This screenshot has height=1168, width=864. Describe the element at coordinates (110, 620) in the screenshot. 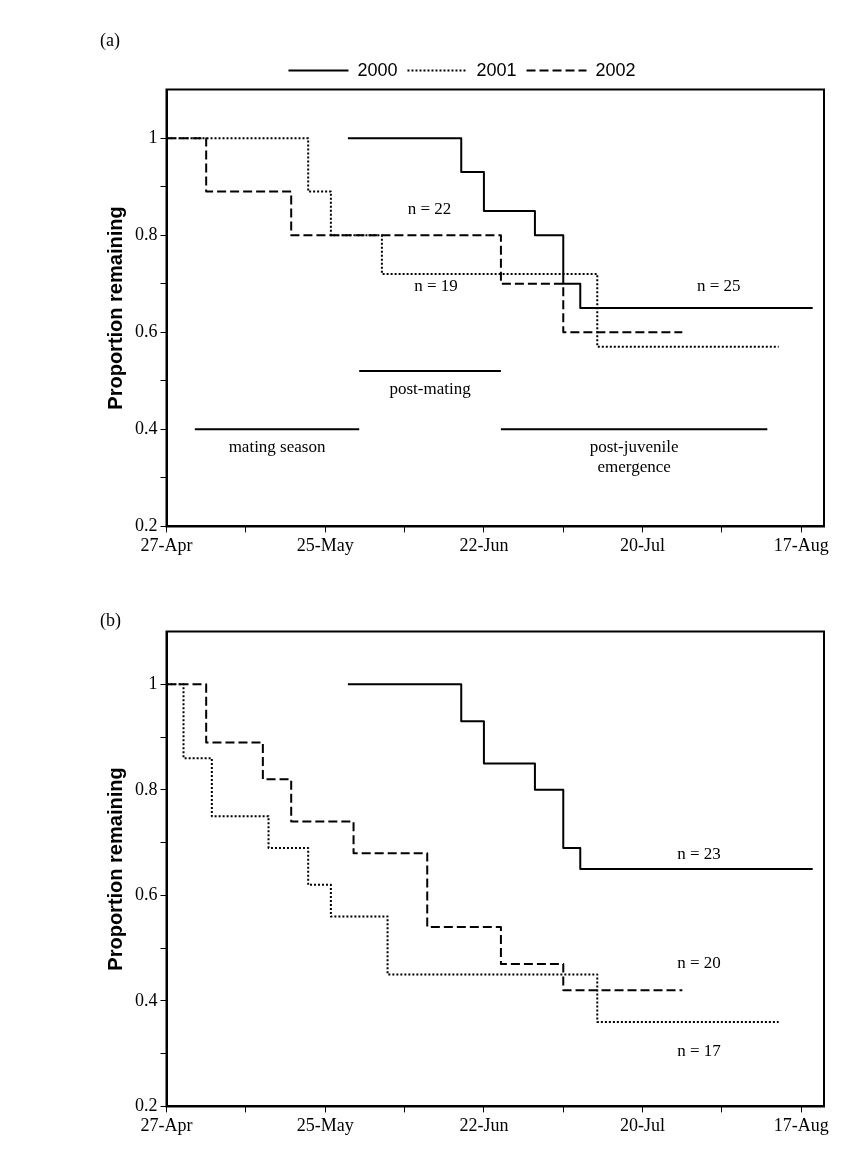

I see `chart-title: (b)` at that location.